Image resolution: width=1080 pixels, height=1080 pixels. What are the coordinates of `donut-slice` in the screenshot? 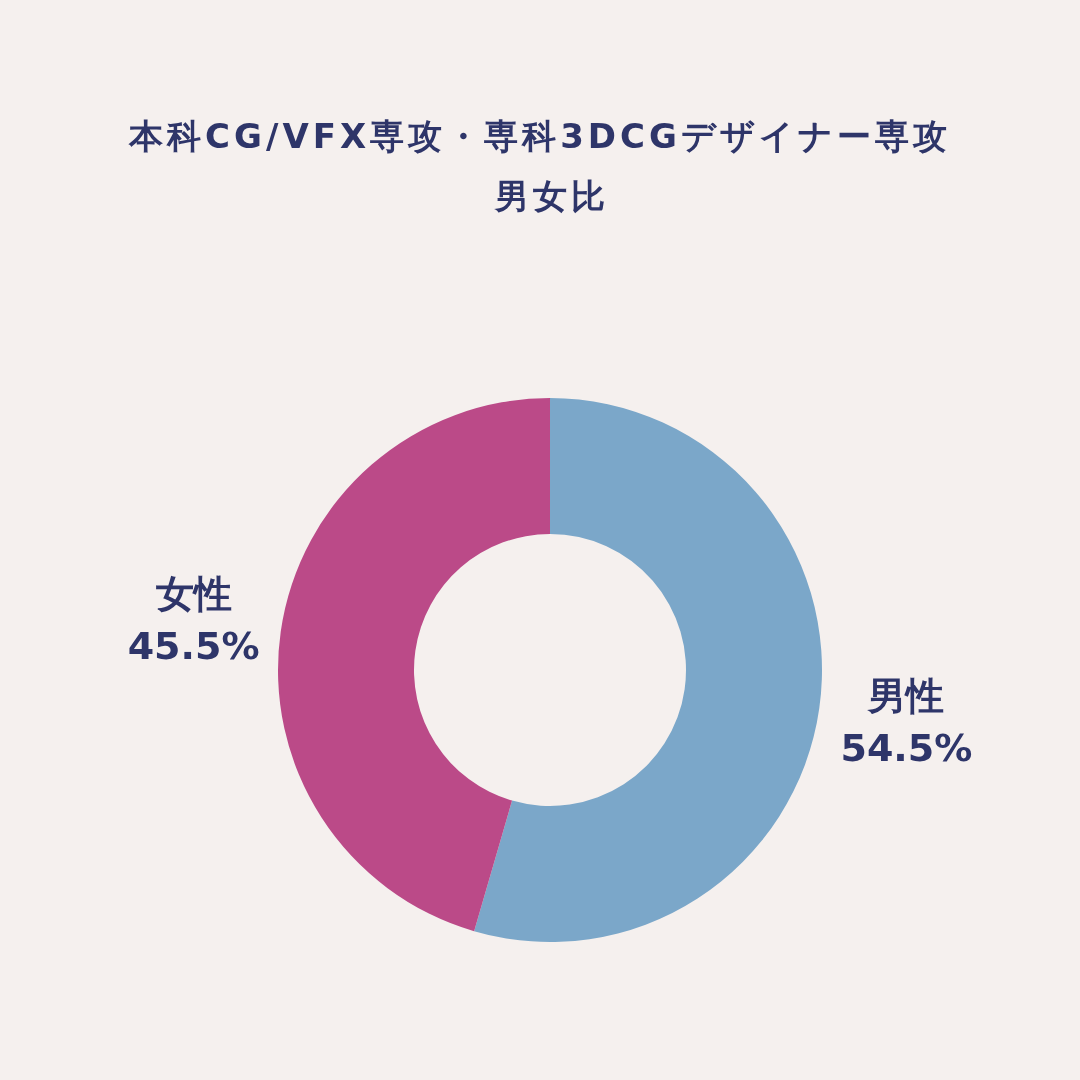 It's located at (414, 665).